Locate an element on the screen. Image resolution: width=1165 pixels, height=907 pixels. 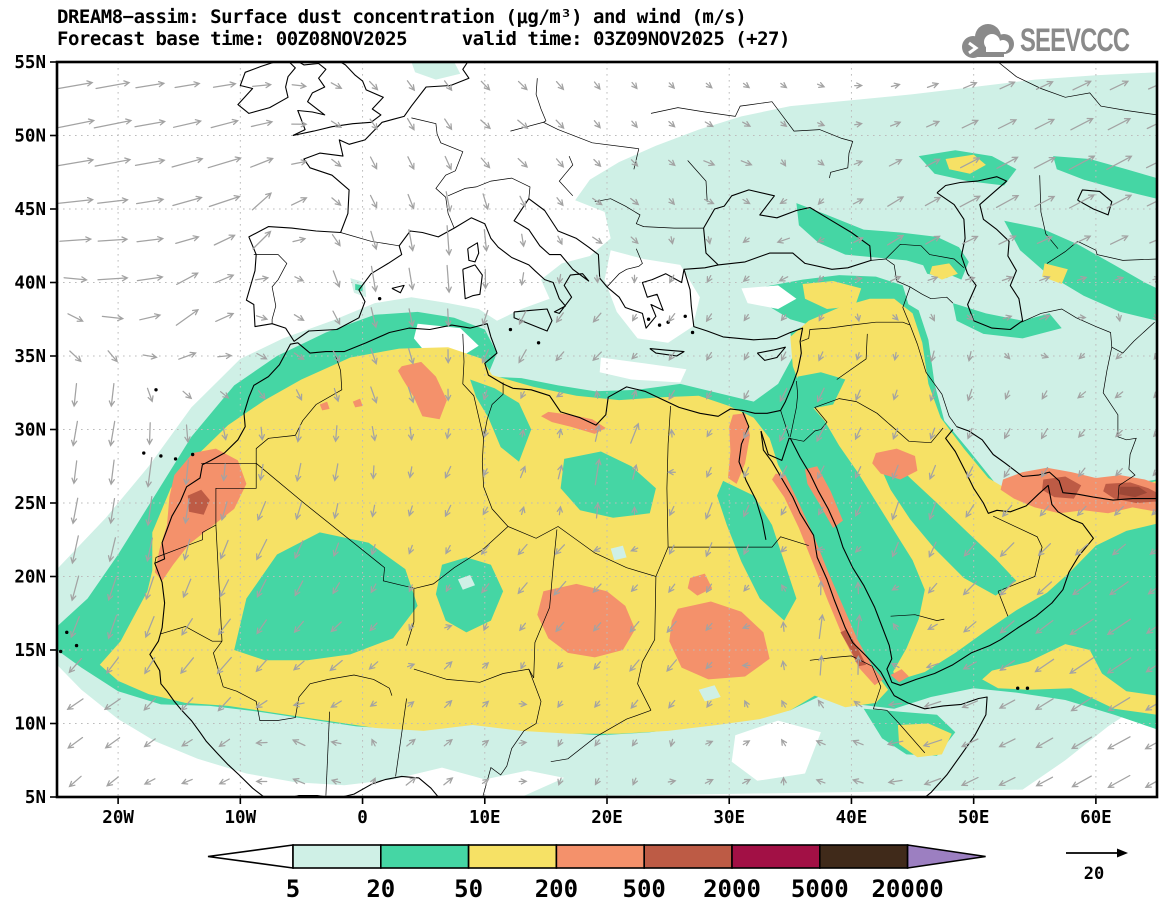
colorbar: 5 20 50 200 500 2000 5000 20000 is located at coordinates (596, 873).